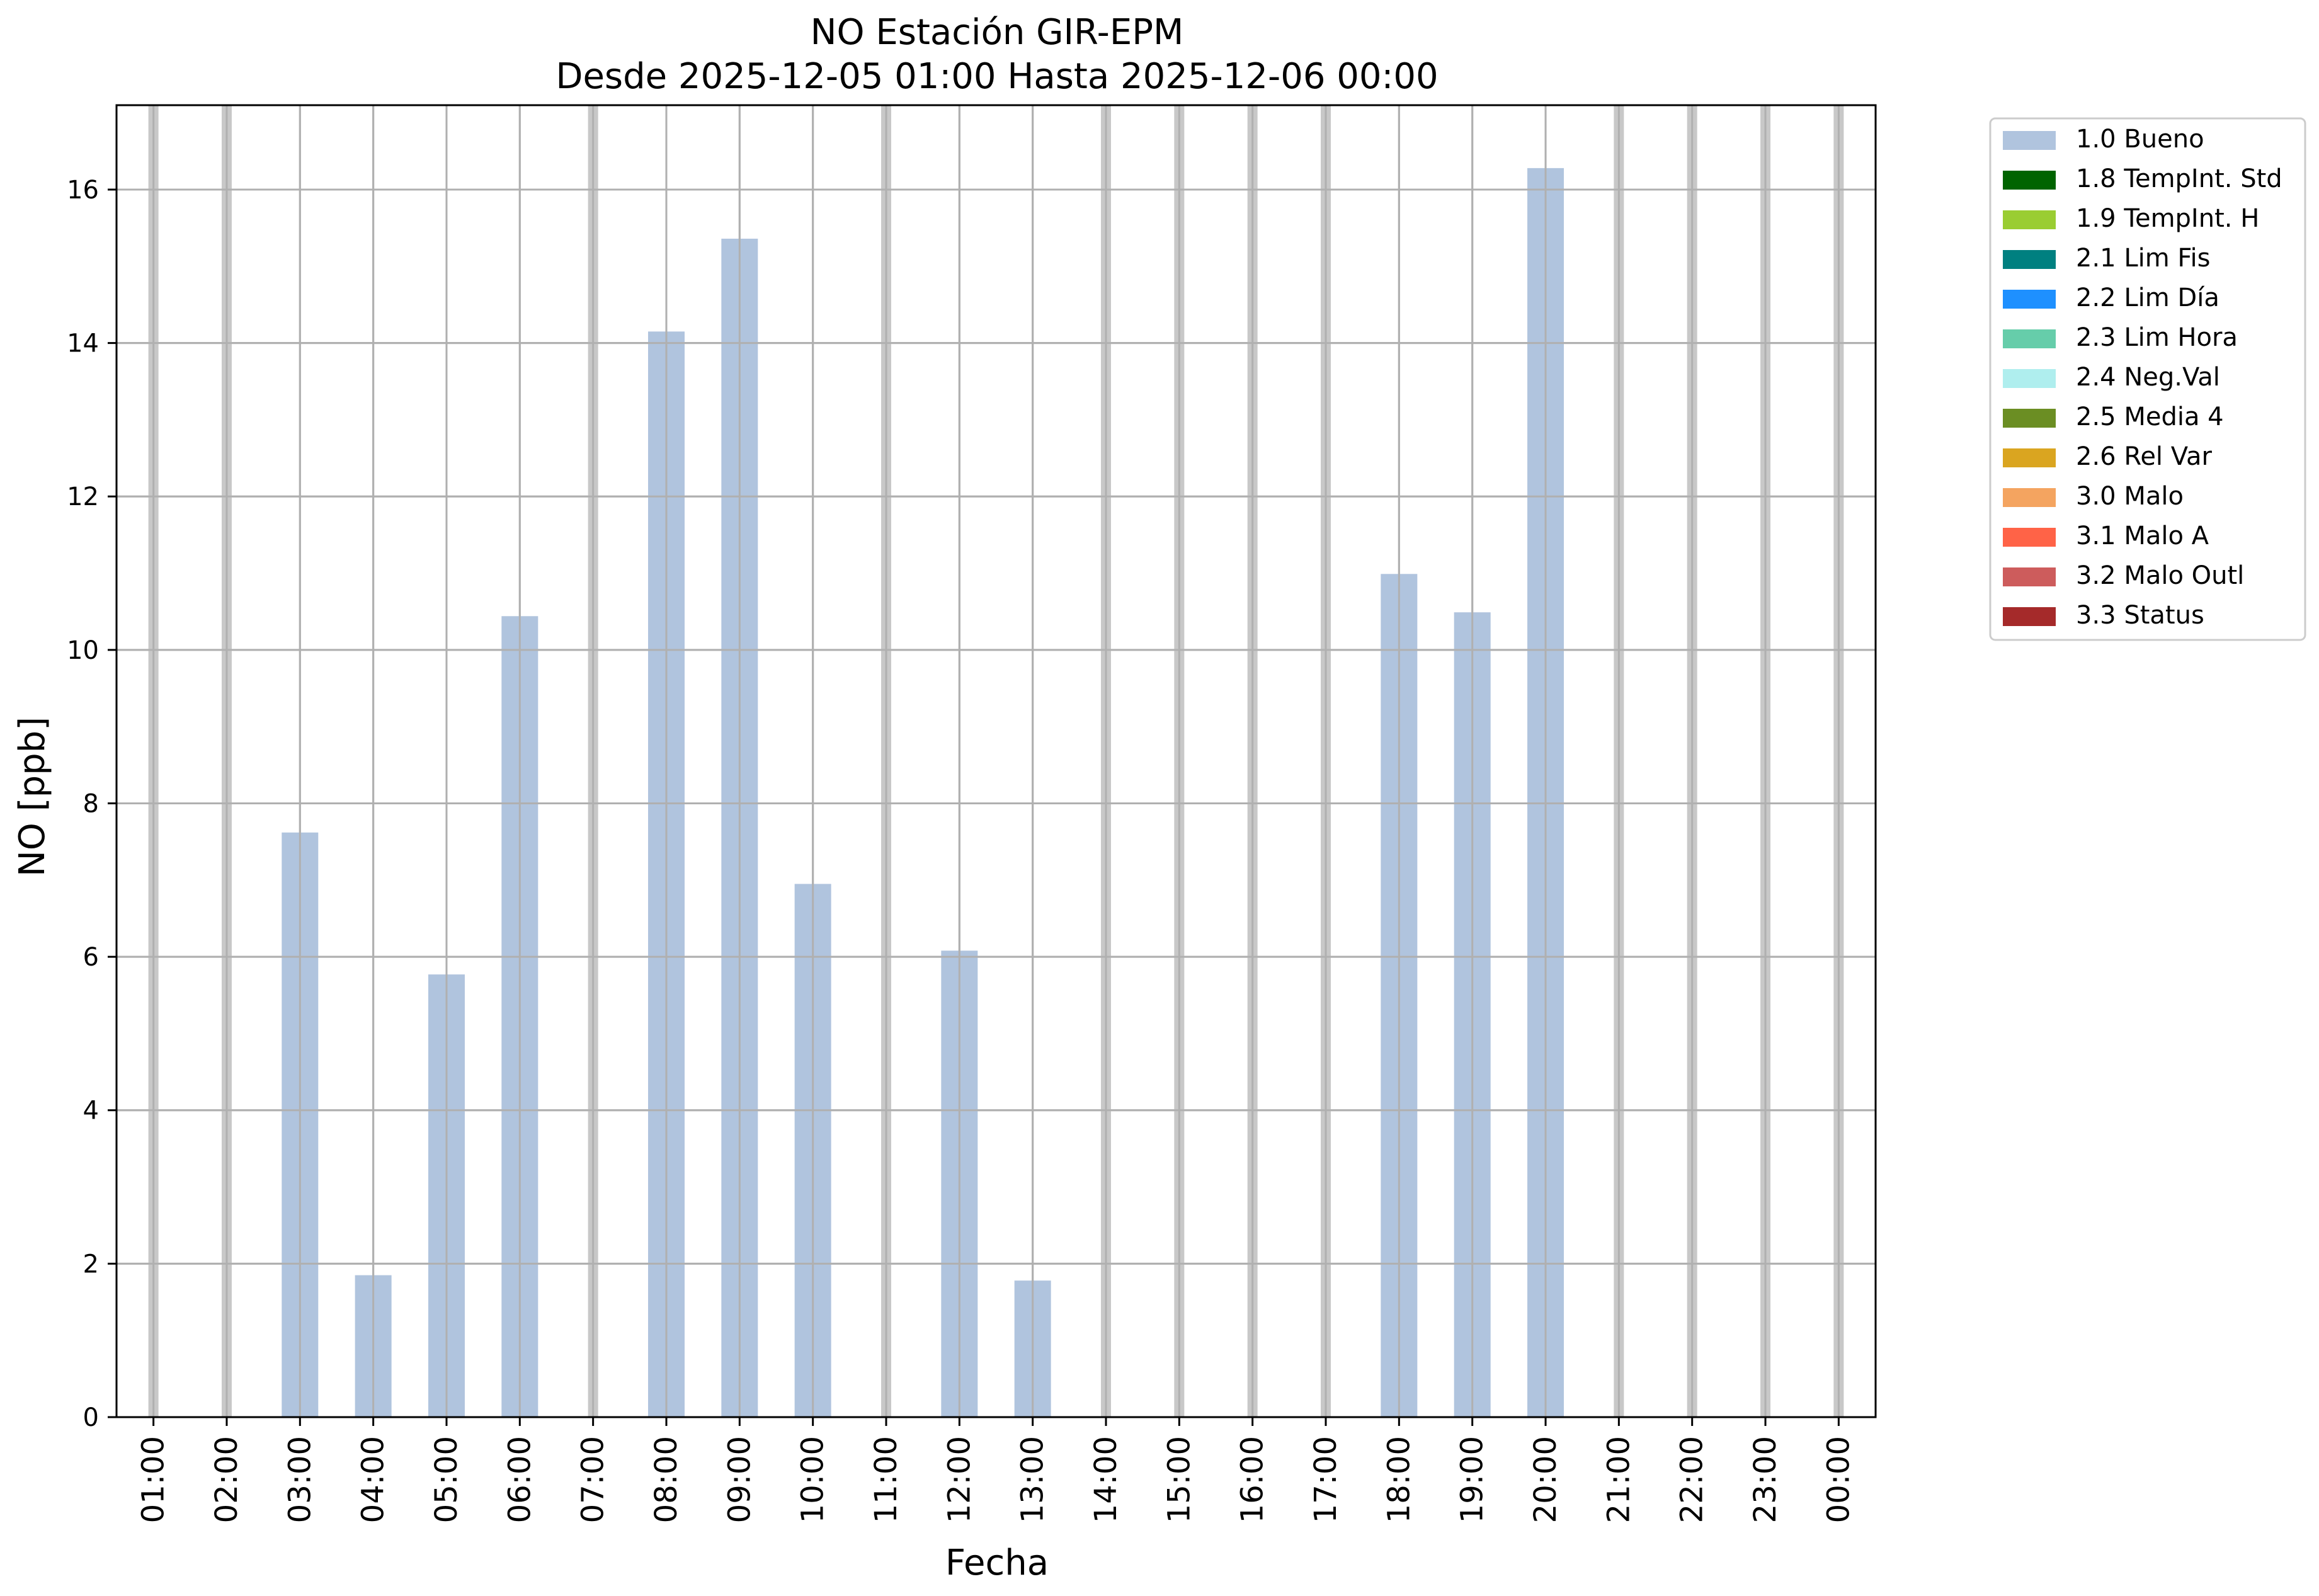 This screenshot has width=2319, height=1596. What do you see at coordinates (1252, 1479) in the screenshot?
I see `x-tick-label: 16:00` at bounding box center [1252, 1479].